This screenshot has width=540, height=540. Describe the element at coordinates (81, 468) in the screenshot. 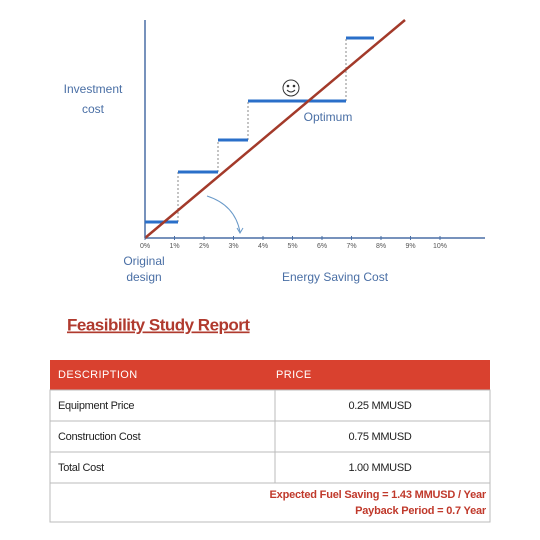

I see `row-label: Total Cost` at that location.